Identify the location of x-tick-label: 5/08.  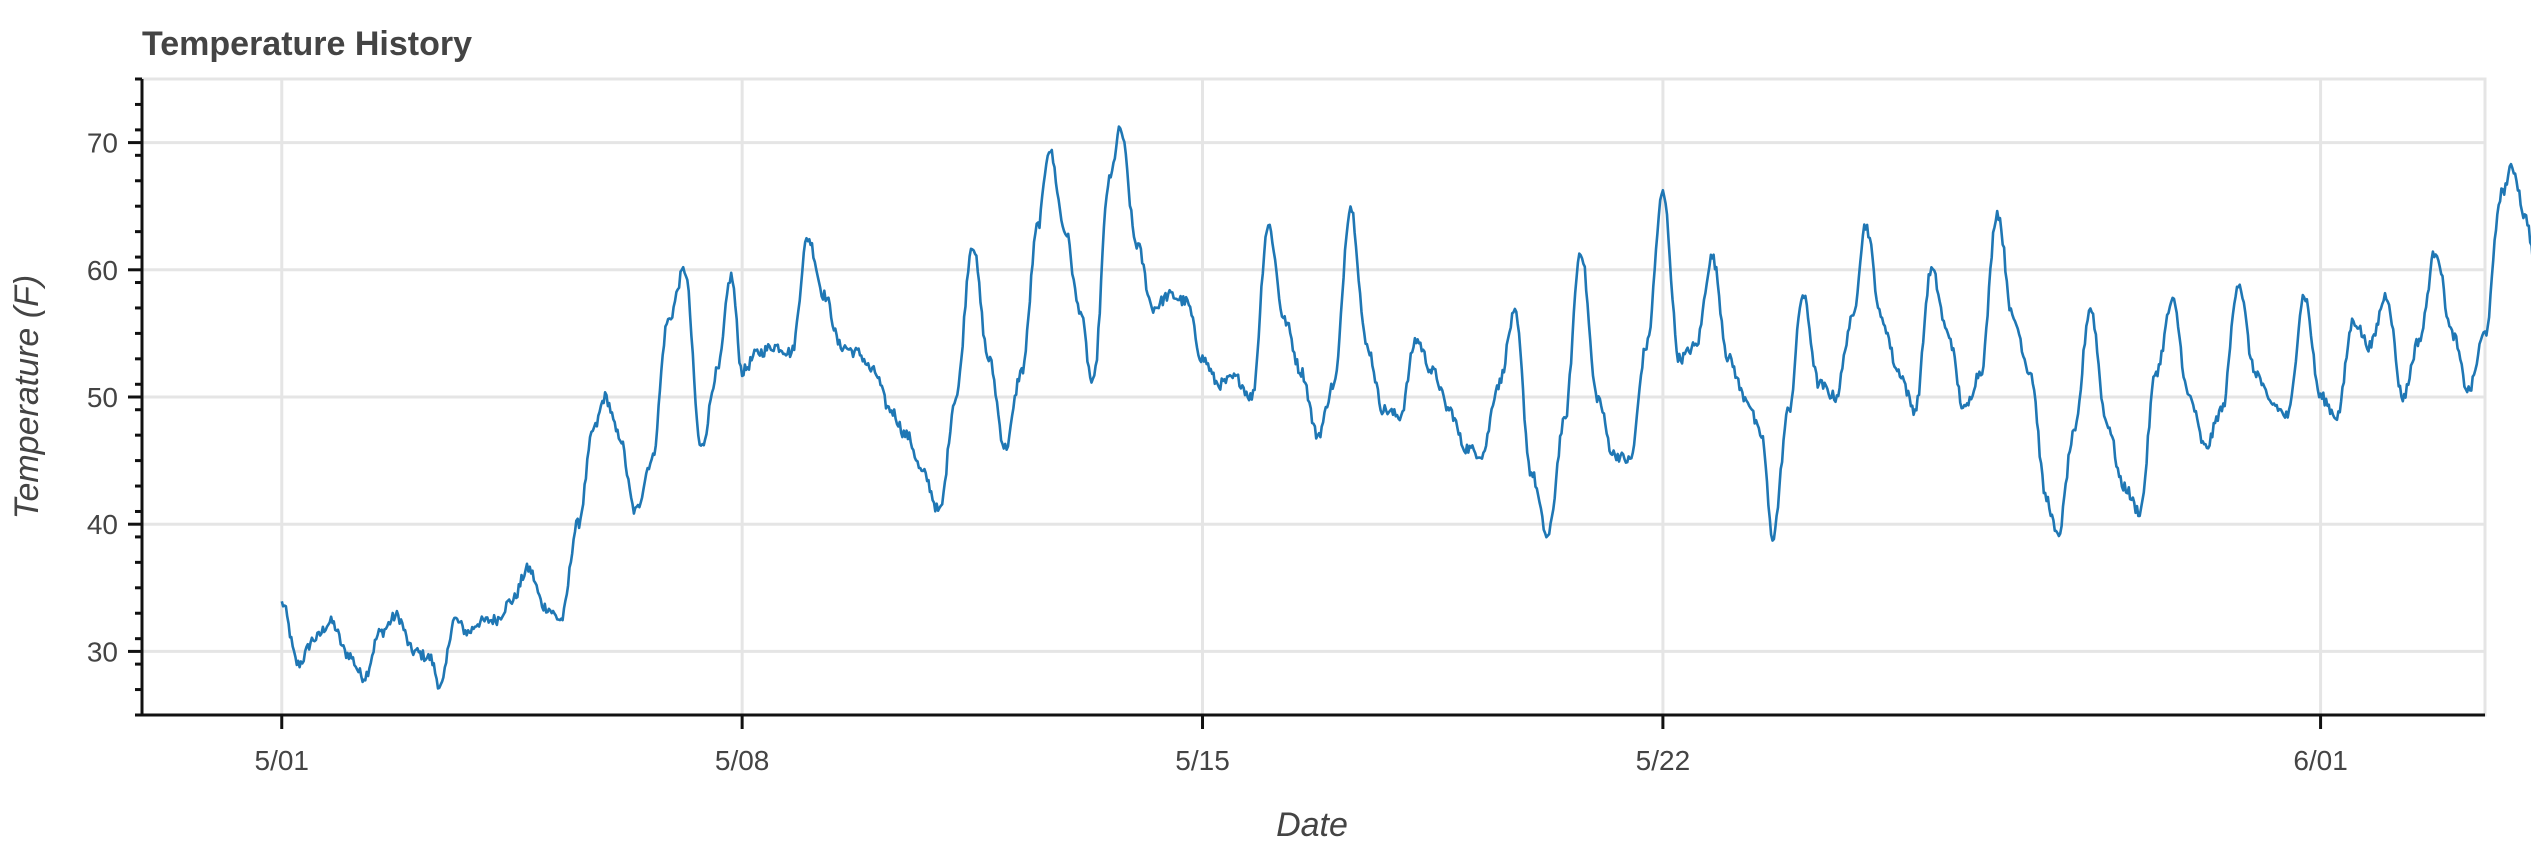
(742, 760).